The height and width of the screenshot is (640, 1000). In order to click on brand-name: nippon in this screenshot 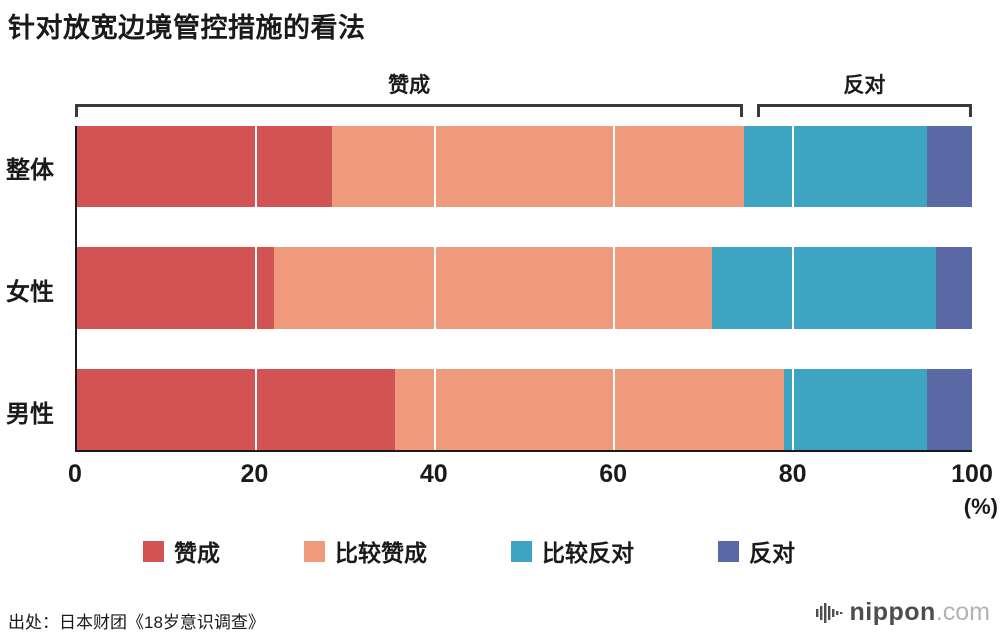, I will do `click(892, 612)`.